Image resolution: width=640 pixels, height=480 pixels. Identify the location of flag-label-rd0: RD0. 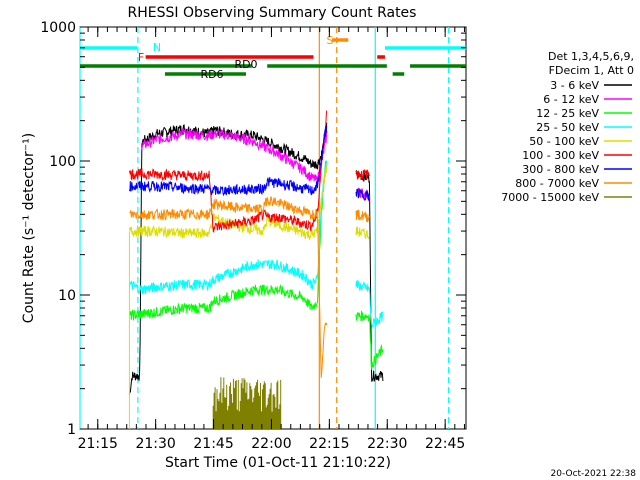
(245, 64).